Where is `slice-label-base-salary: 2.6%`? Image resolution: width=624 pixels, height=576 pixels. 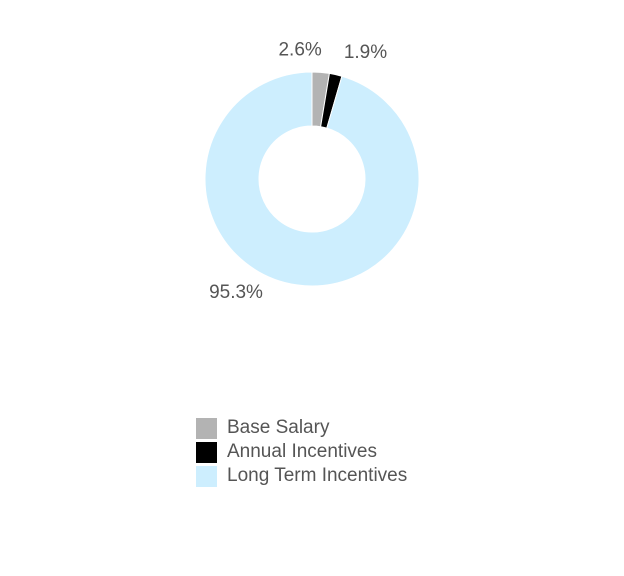
slice-label-base-salary: 2.6% is located at coordinates (299, 49).